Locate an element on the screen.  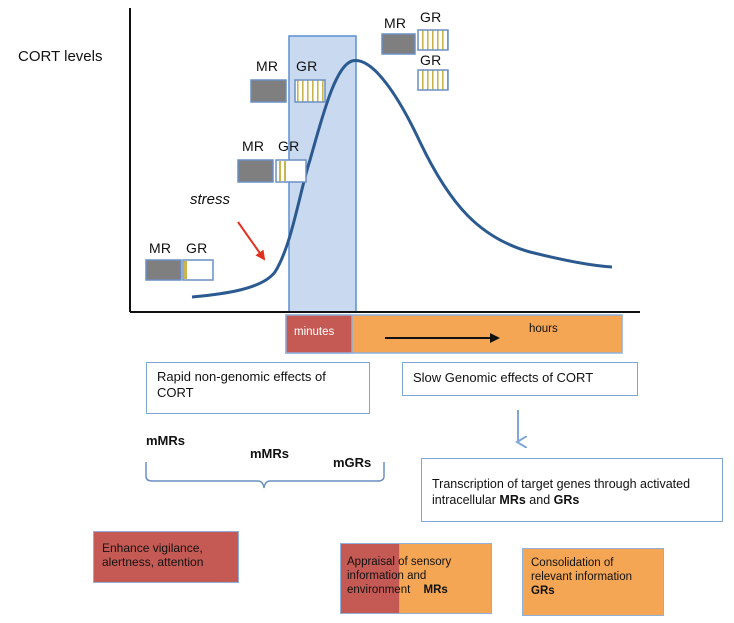
slow-effects-box: Slow Genomic effects of CORT is located at coordinates (520, 379).